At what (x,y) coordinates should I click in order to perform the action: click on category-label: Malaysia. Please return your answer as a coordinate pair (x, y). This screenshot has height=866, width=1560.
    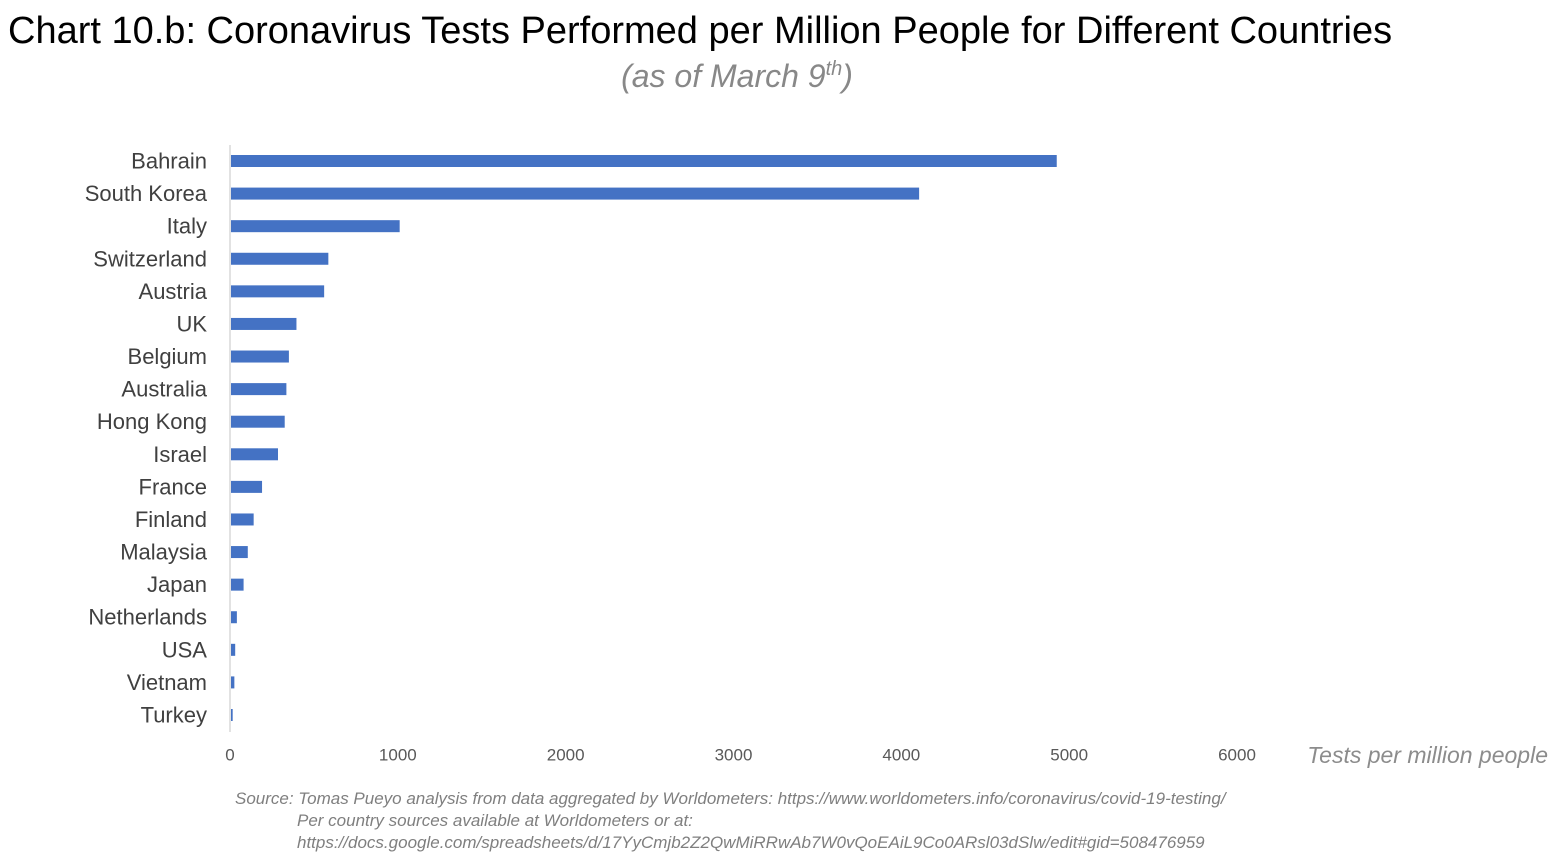
    Looking at the image, I should click on (164, 552).